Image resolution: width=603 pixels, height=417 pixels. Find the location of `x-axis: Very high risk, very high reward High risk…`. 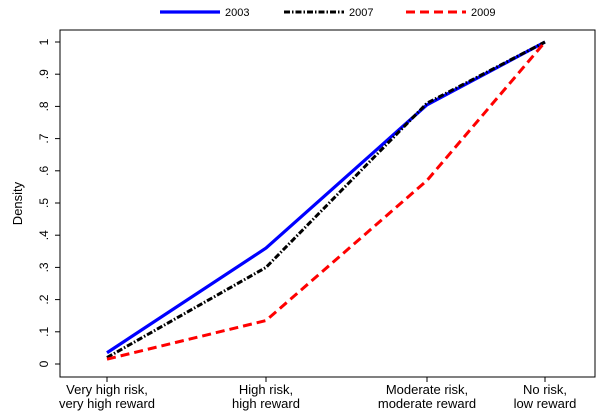

x-axis: Very high risk, very high reward High risk… is located at coordinates (317, 394).